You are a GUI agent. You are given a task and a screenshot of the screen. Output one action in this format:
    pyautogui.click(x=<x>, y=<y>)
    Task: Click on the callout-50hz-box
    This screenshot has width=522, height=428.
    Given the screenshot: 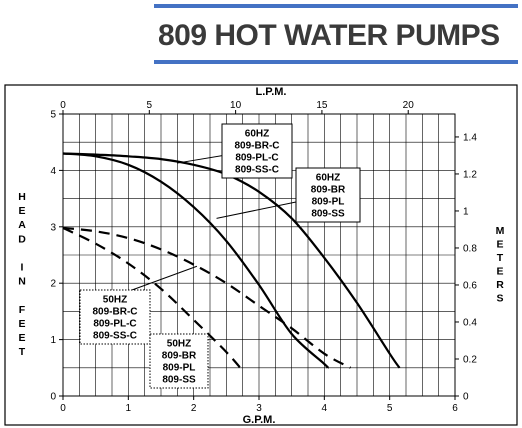 What is the action you would take?
    pyautogui.click(x=179, y=361)
    